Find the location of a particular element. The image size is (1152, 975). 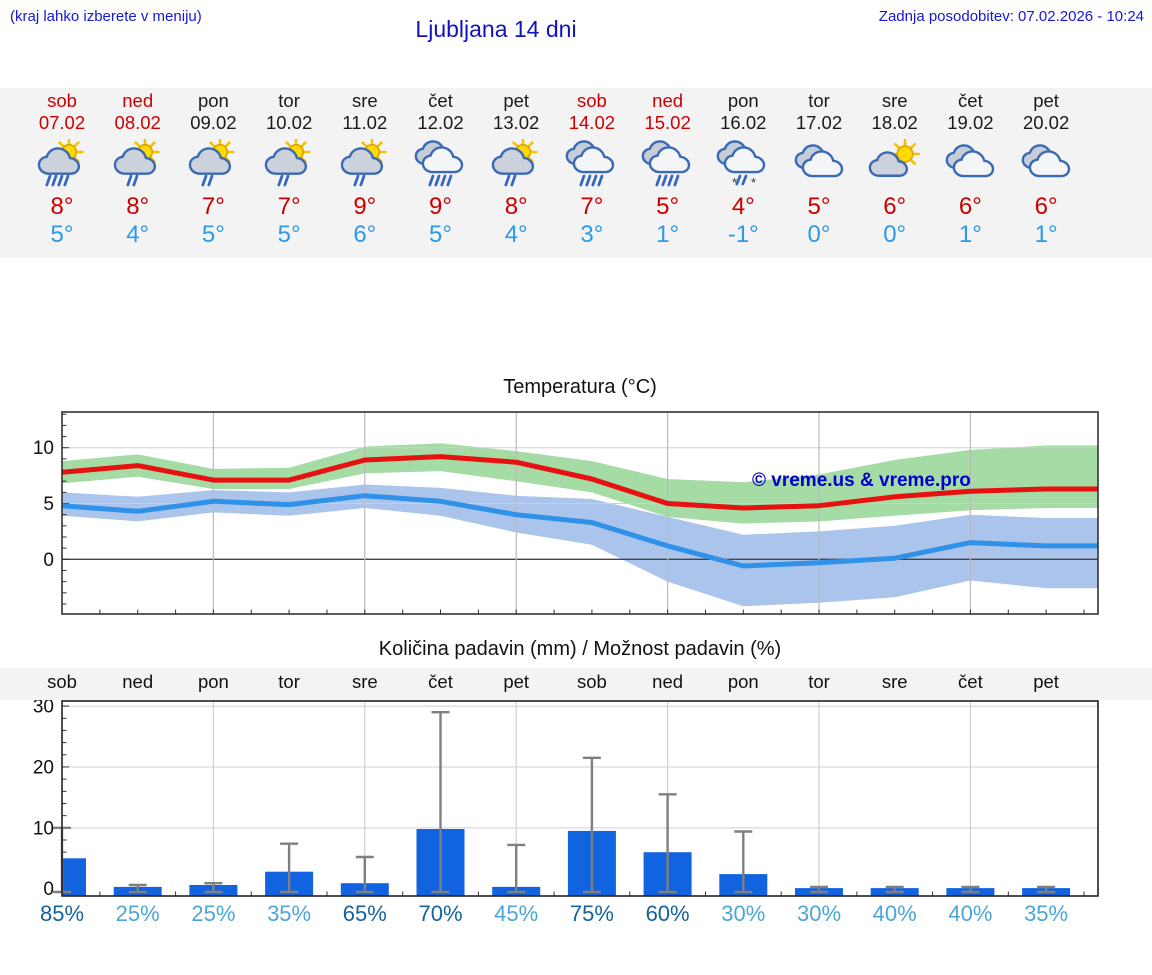

day-date: 13.02 is located at coordinates (516, 122).